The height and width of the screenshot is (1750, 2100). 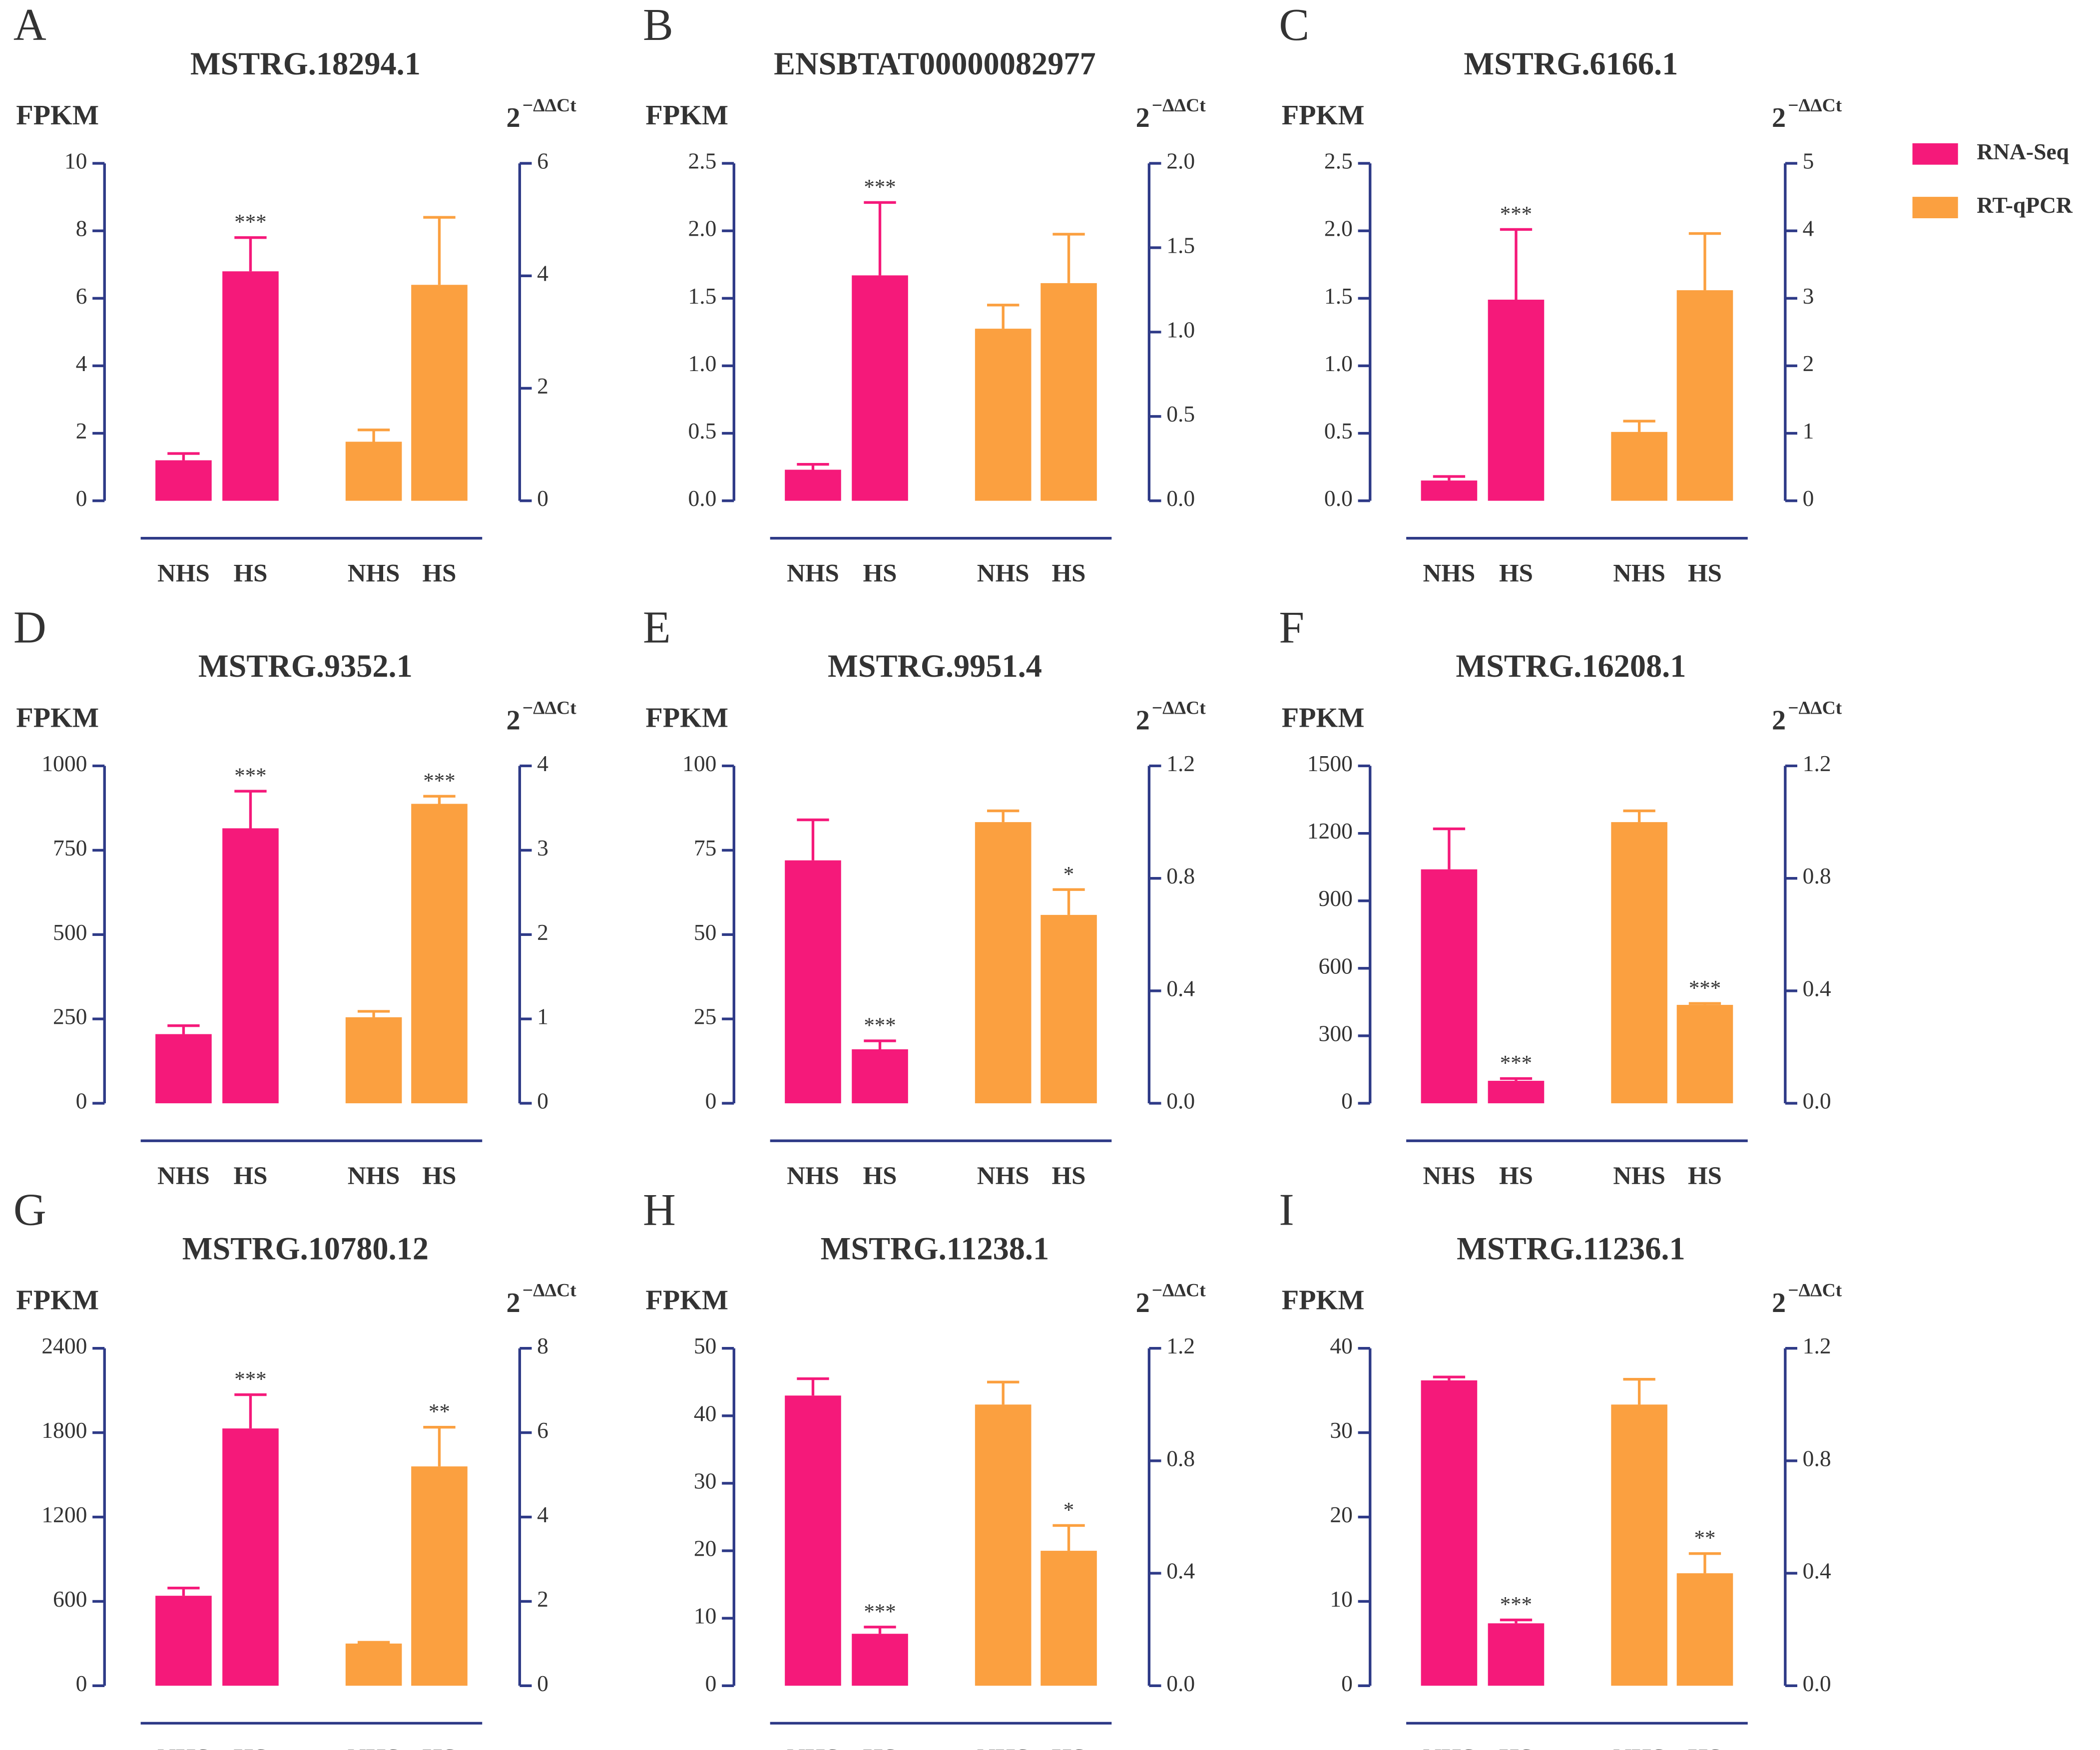 What do you see at coordinates (1809, 161) in the screenshot?
I see `tick-label: 5` at bounding box center [1809, 161].